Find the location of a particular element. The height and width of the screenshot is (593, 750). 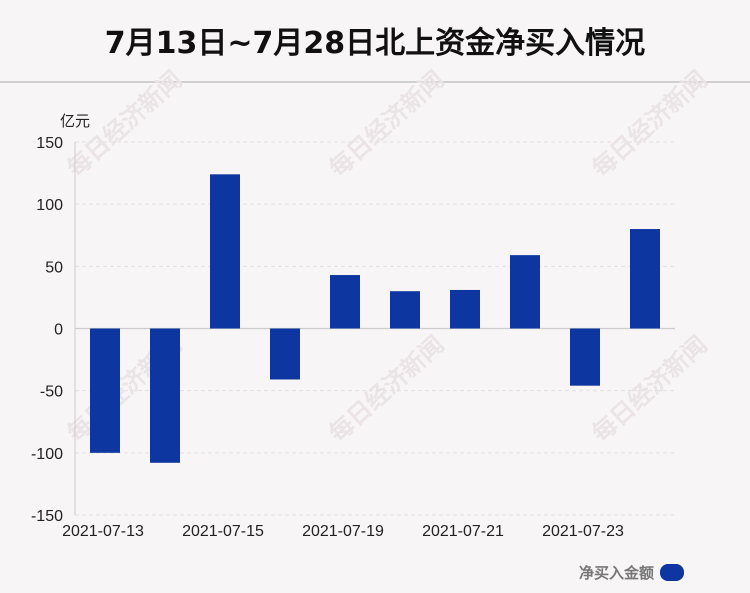

y-tick-label: -50 is located at coordinates (51, 392).